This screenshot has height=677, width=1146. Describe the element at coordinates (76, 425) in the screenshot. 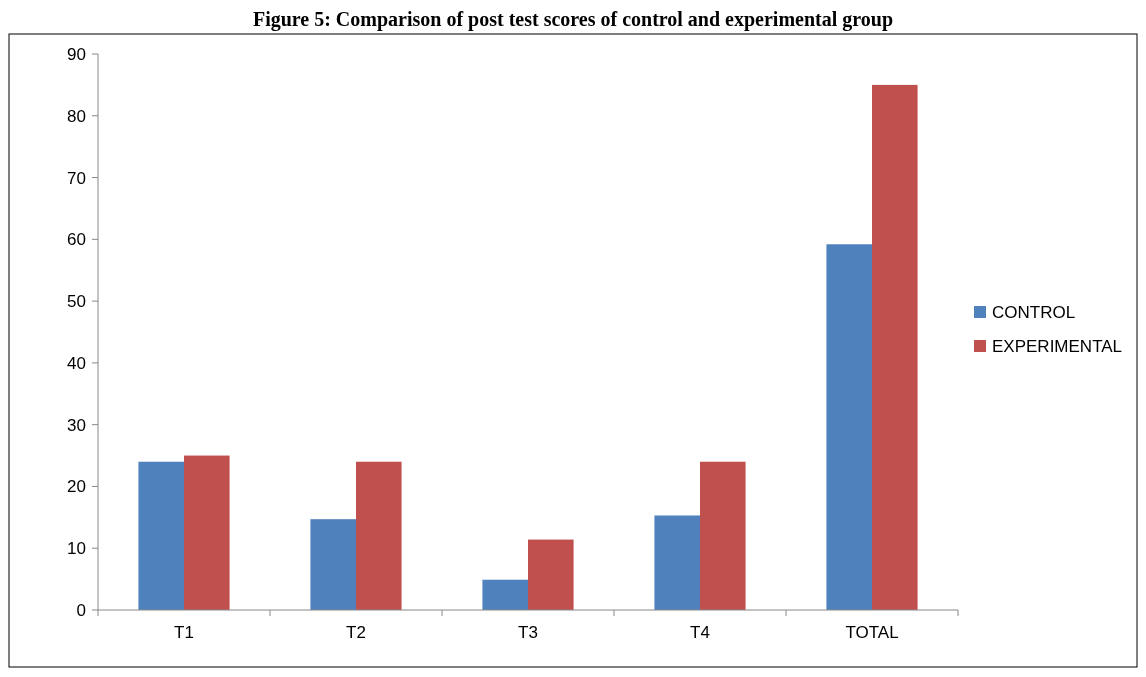

I see `y-tick-label: 30` at that location.